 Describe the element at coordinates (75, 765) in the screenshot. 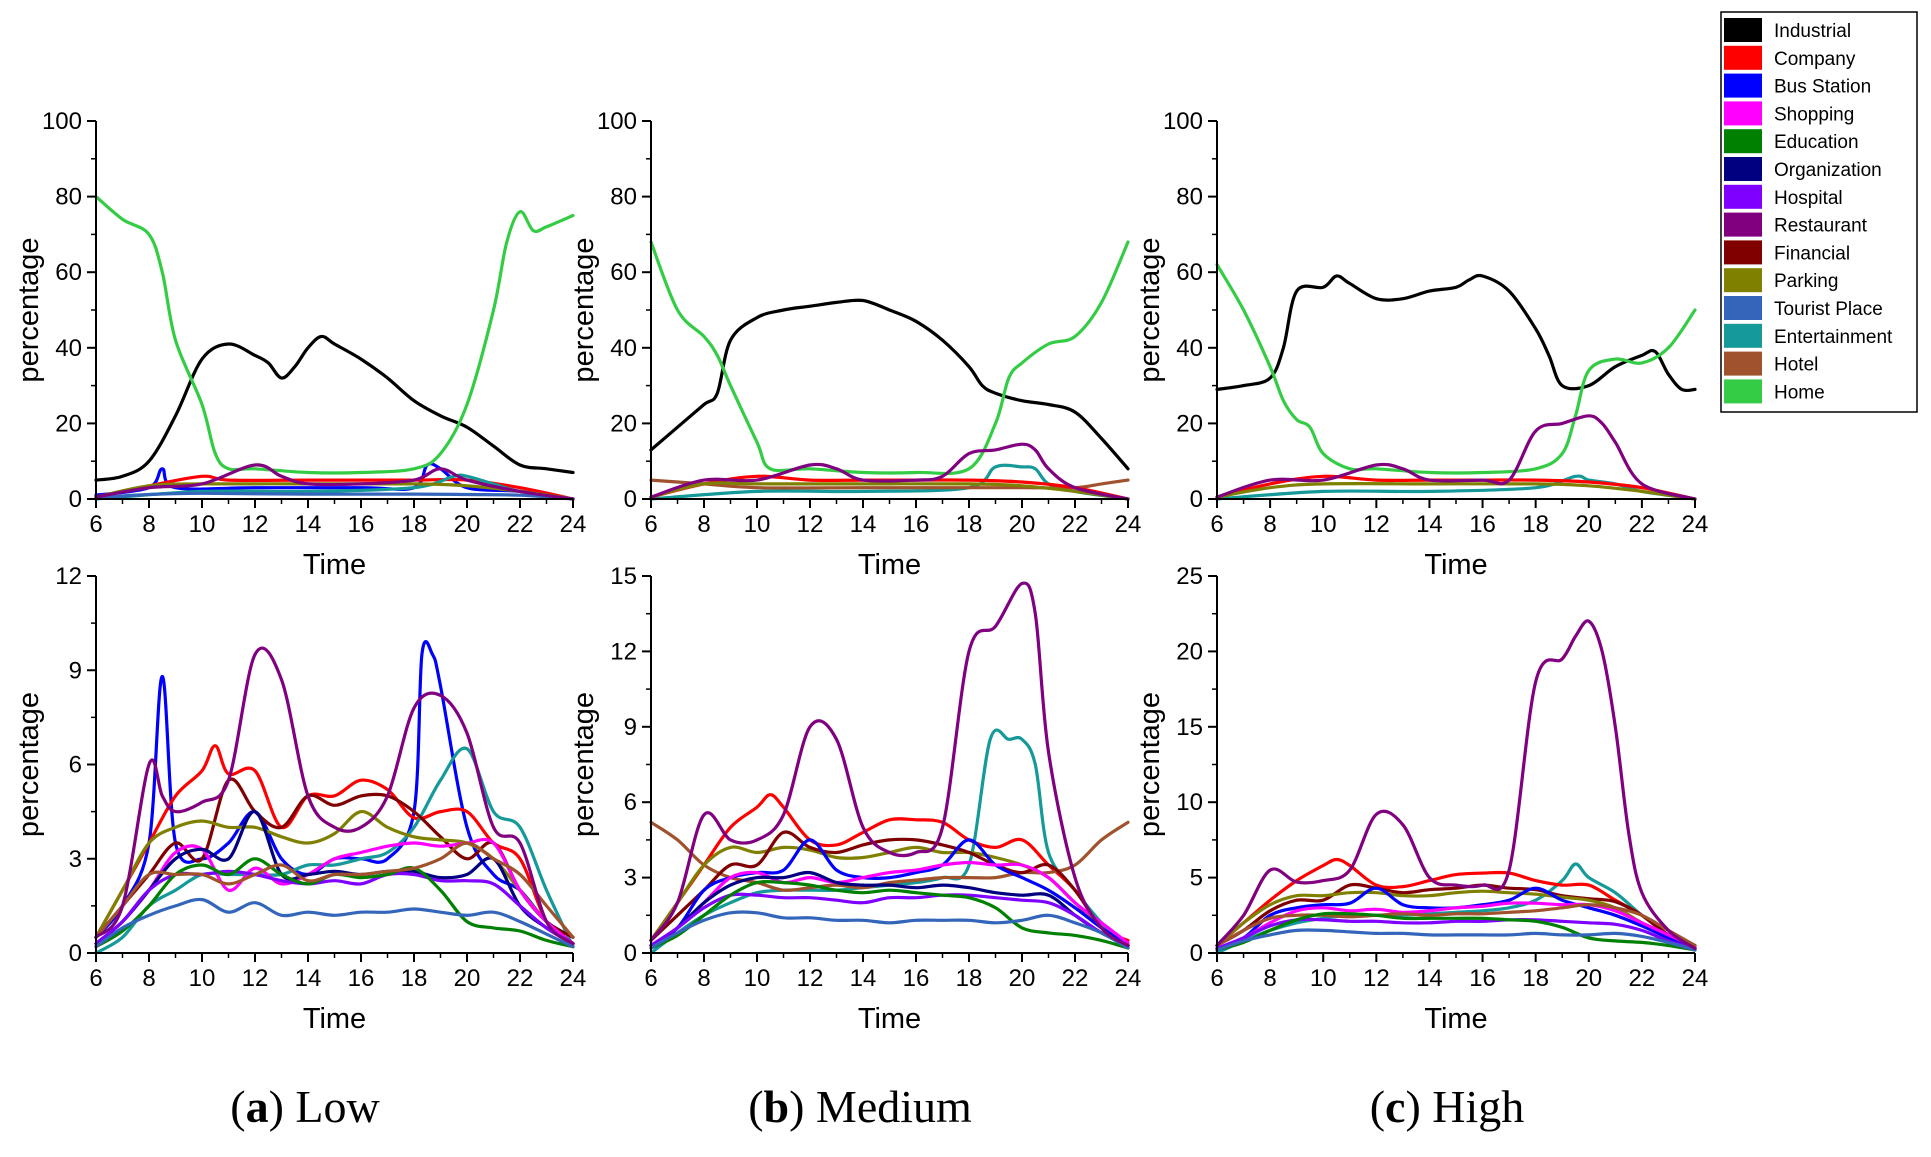

I see `y-tick-label: 6` at that location.